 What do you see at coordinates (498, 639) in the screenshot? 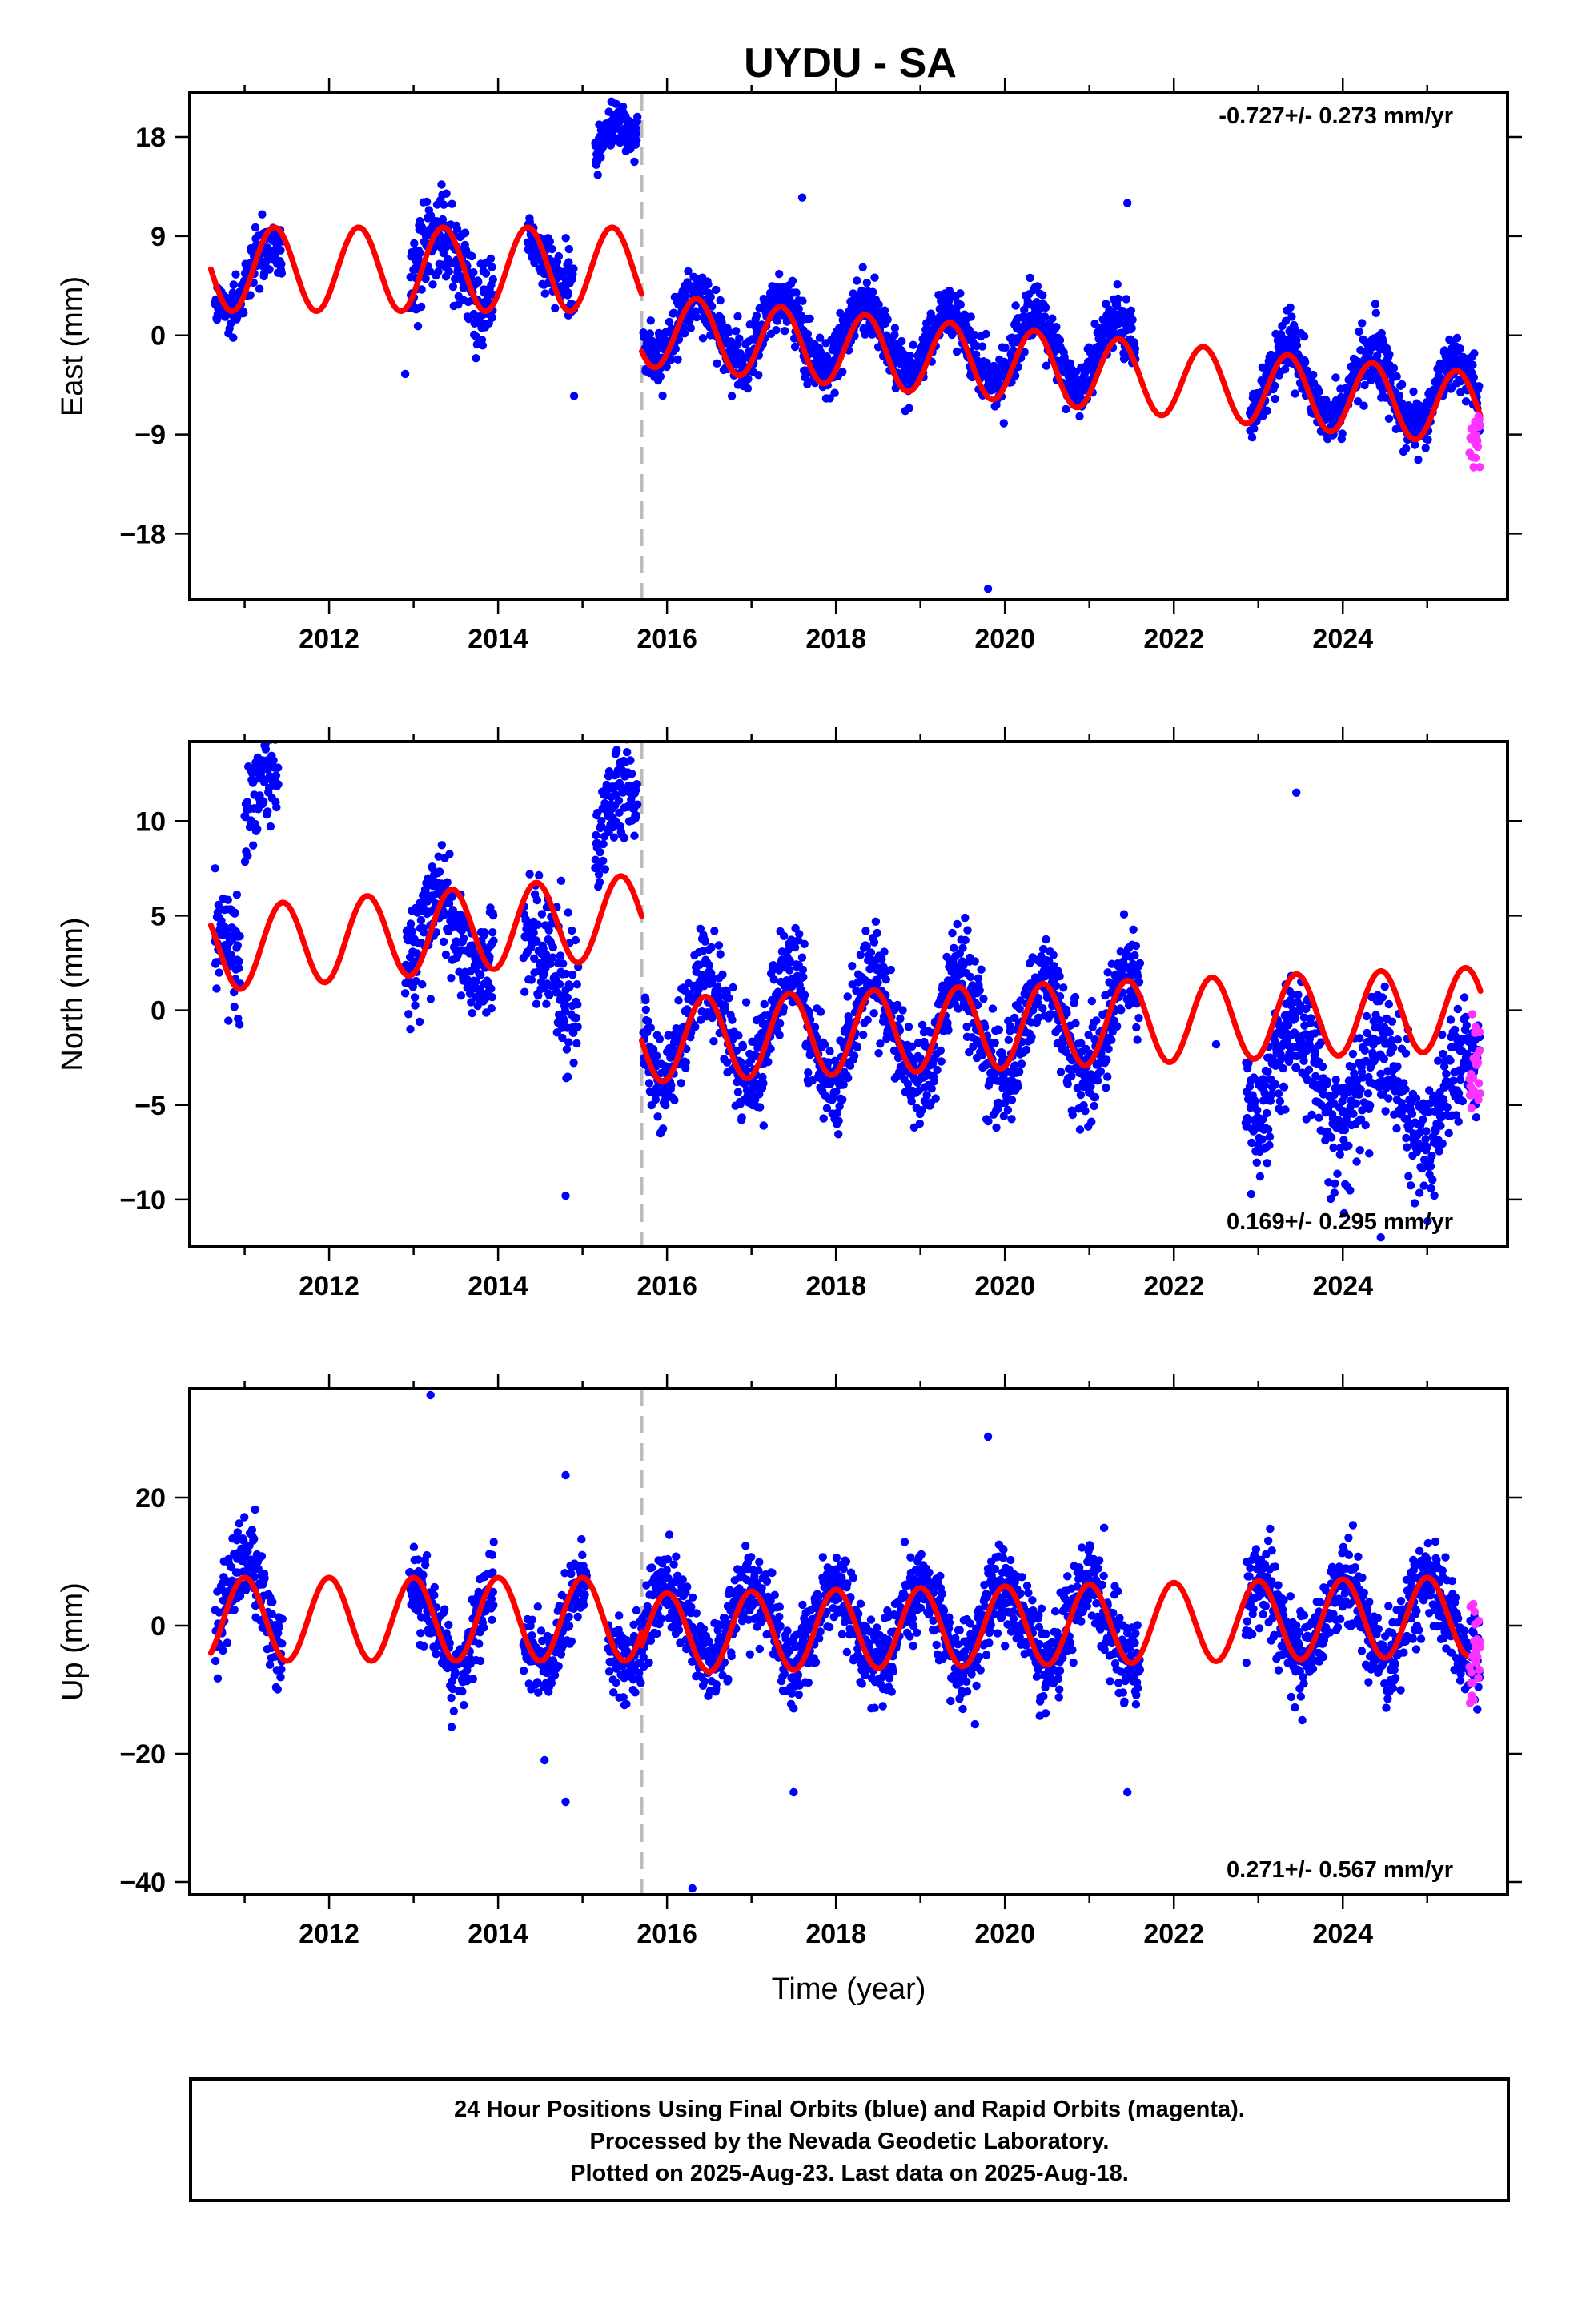
I see `east-mm-x-tick-label: 2014` at bounding box center [498, 639].